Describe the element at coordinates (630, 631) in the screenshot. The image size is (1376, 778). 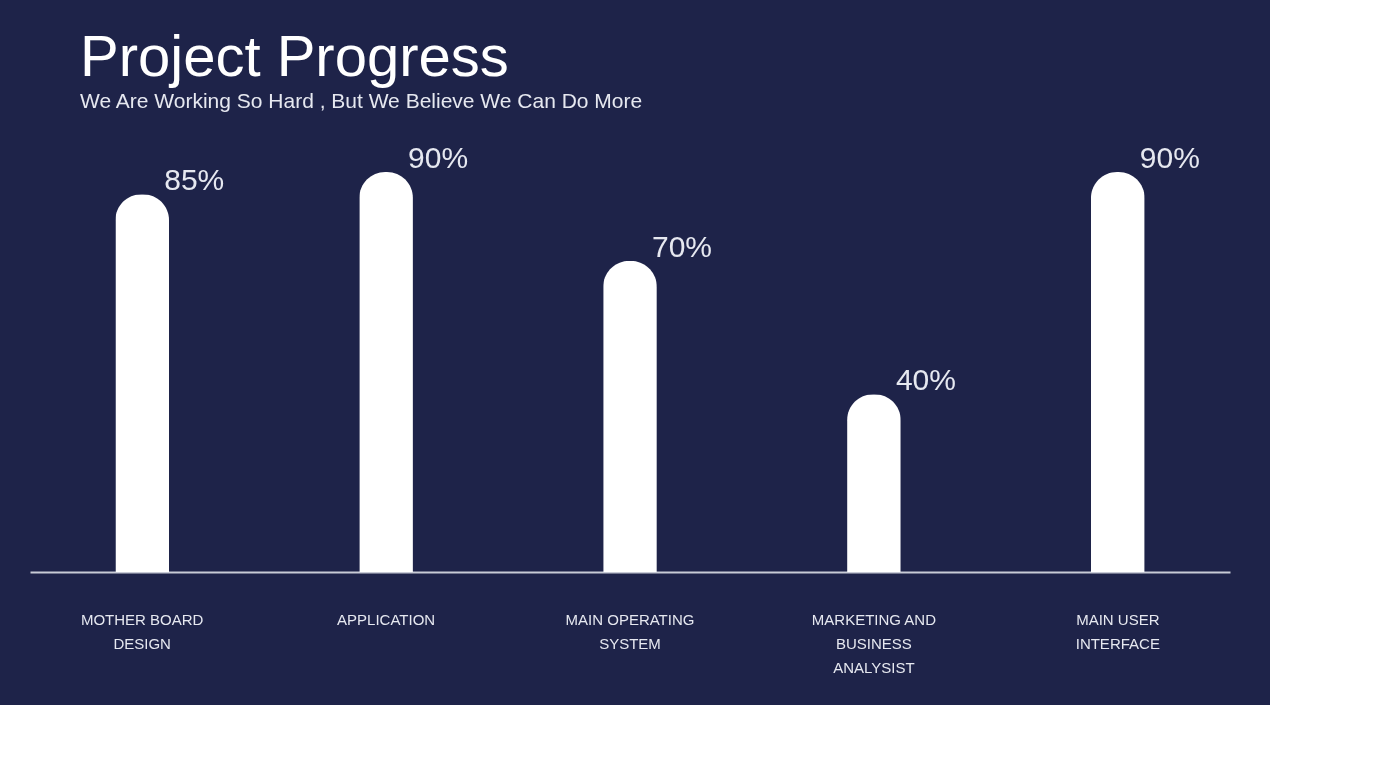
I see `x-tick-label: MAIN OPERATING SYSTEM` at that location.